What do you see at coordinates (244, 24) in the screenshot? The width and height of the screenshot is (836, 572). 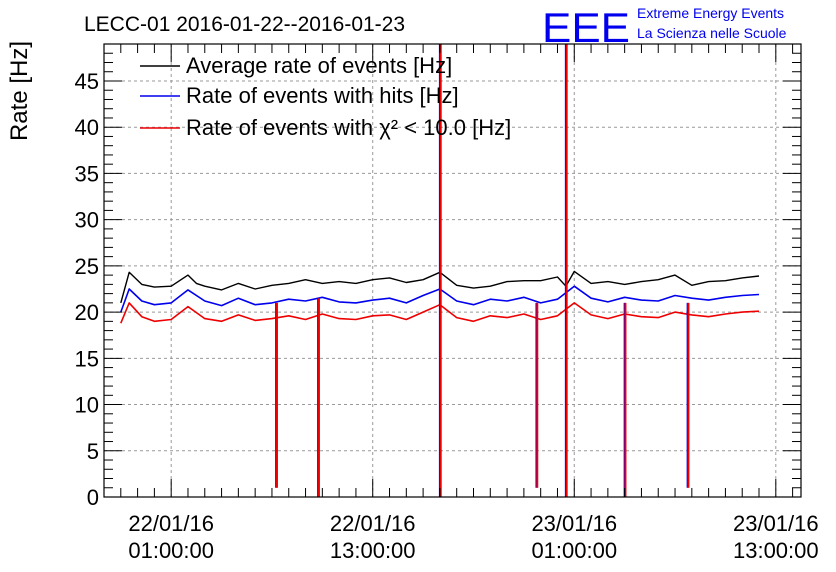 I see `chart-title: LECC-01 2016-01-22--2016-01-23` at bounding box center [244, 24].